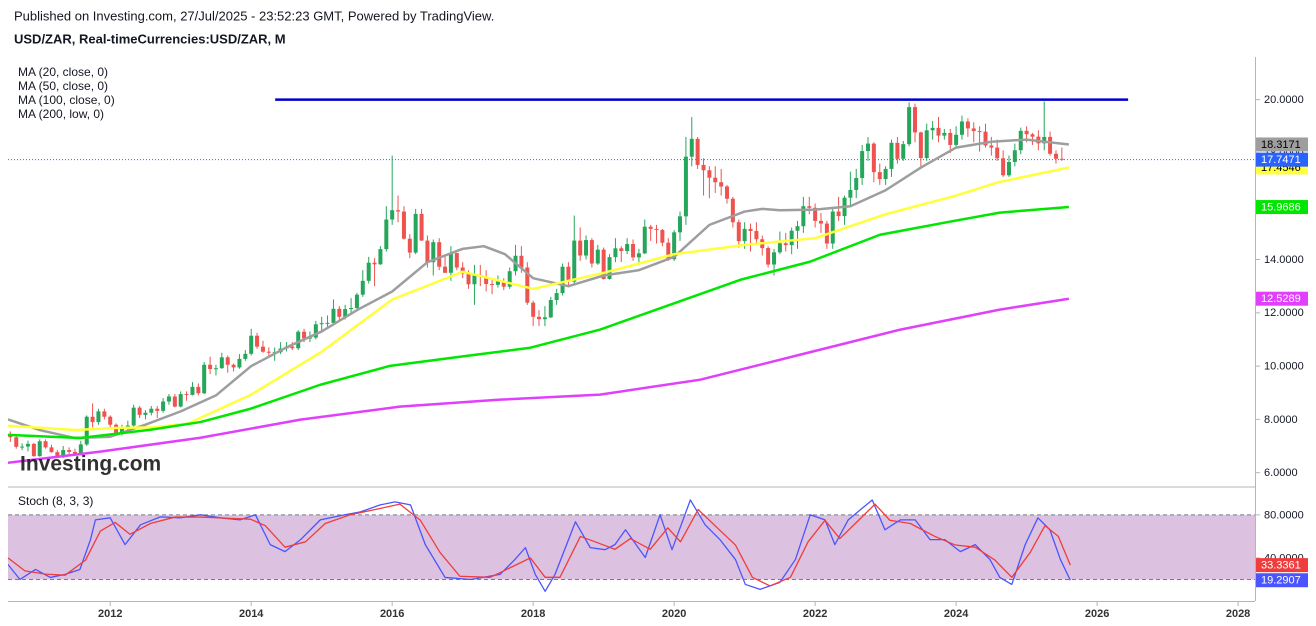  I want to click on y-tick-label: 10.0000, so click(1284, 366).